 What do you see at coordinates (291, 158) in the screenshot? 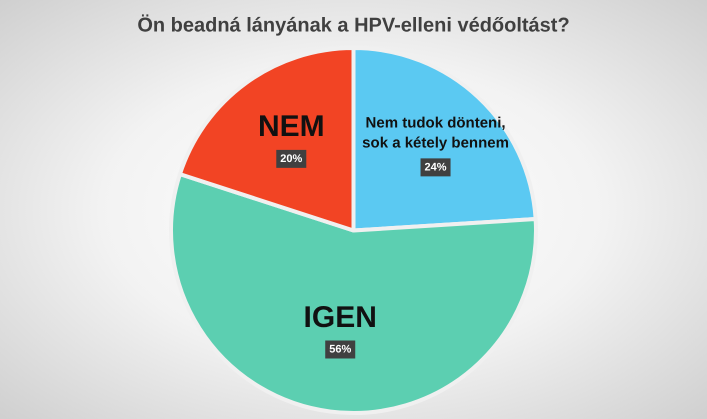
I see `data-label: 20%` at bounding box center [291, 158].